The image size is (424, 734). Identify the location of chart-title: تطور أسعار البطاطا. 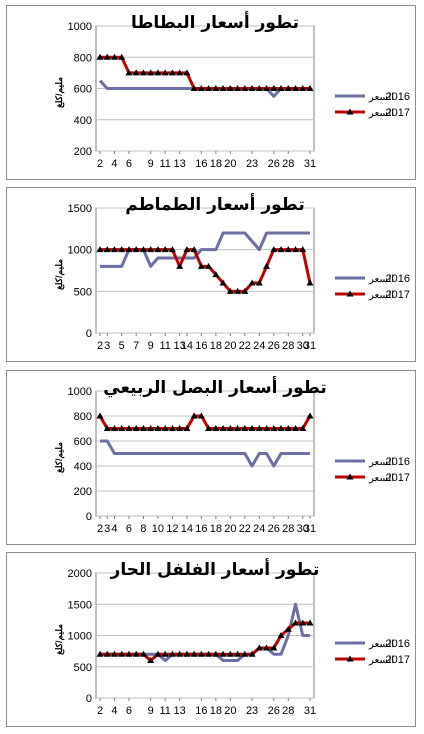
(215, 22).